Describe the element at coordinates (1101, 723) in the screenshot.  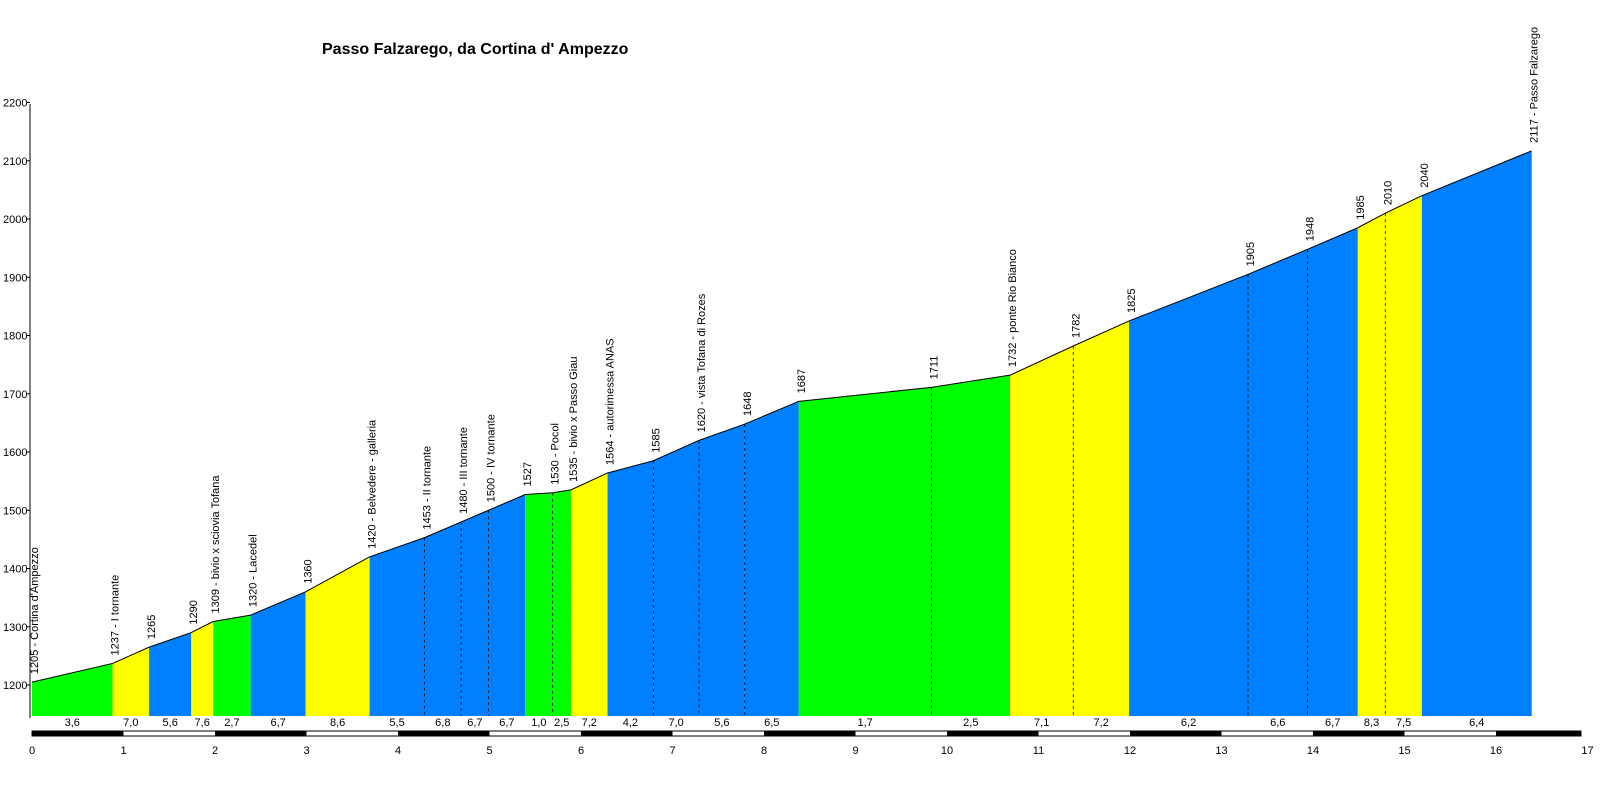
I see `gradient-label-21: 7,2` at that location.